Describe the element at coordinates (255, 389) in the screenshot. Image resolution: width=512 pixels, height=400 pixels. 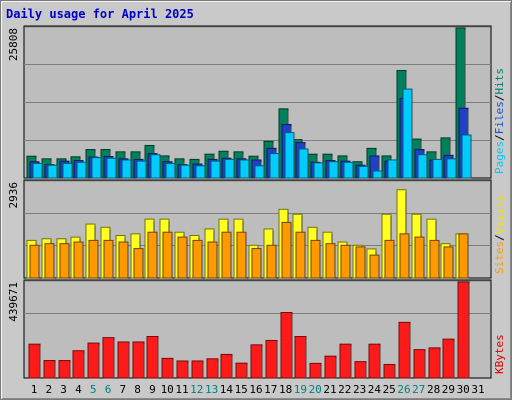
I see `x-tick-label: 16` at that location.